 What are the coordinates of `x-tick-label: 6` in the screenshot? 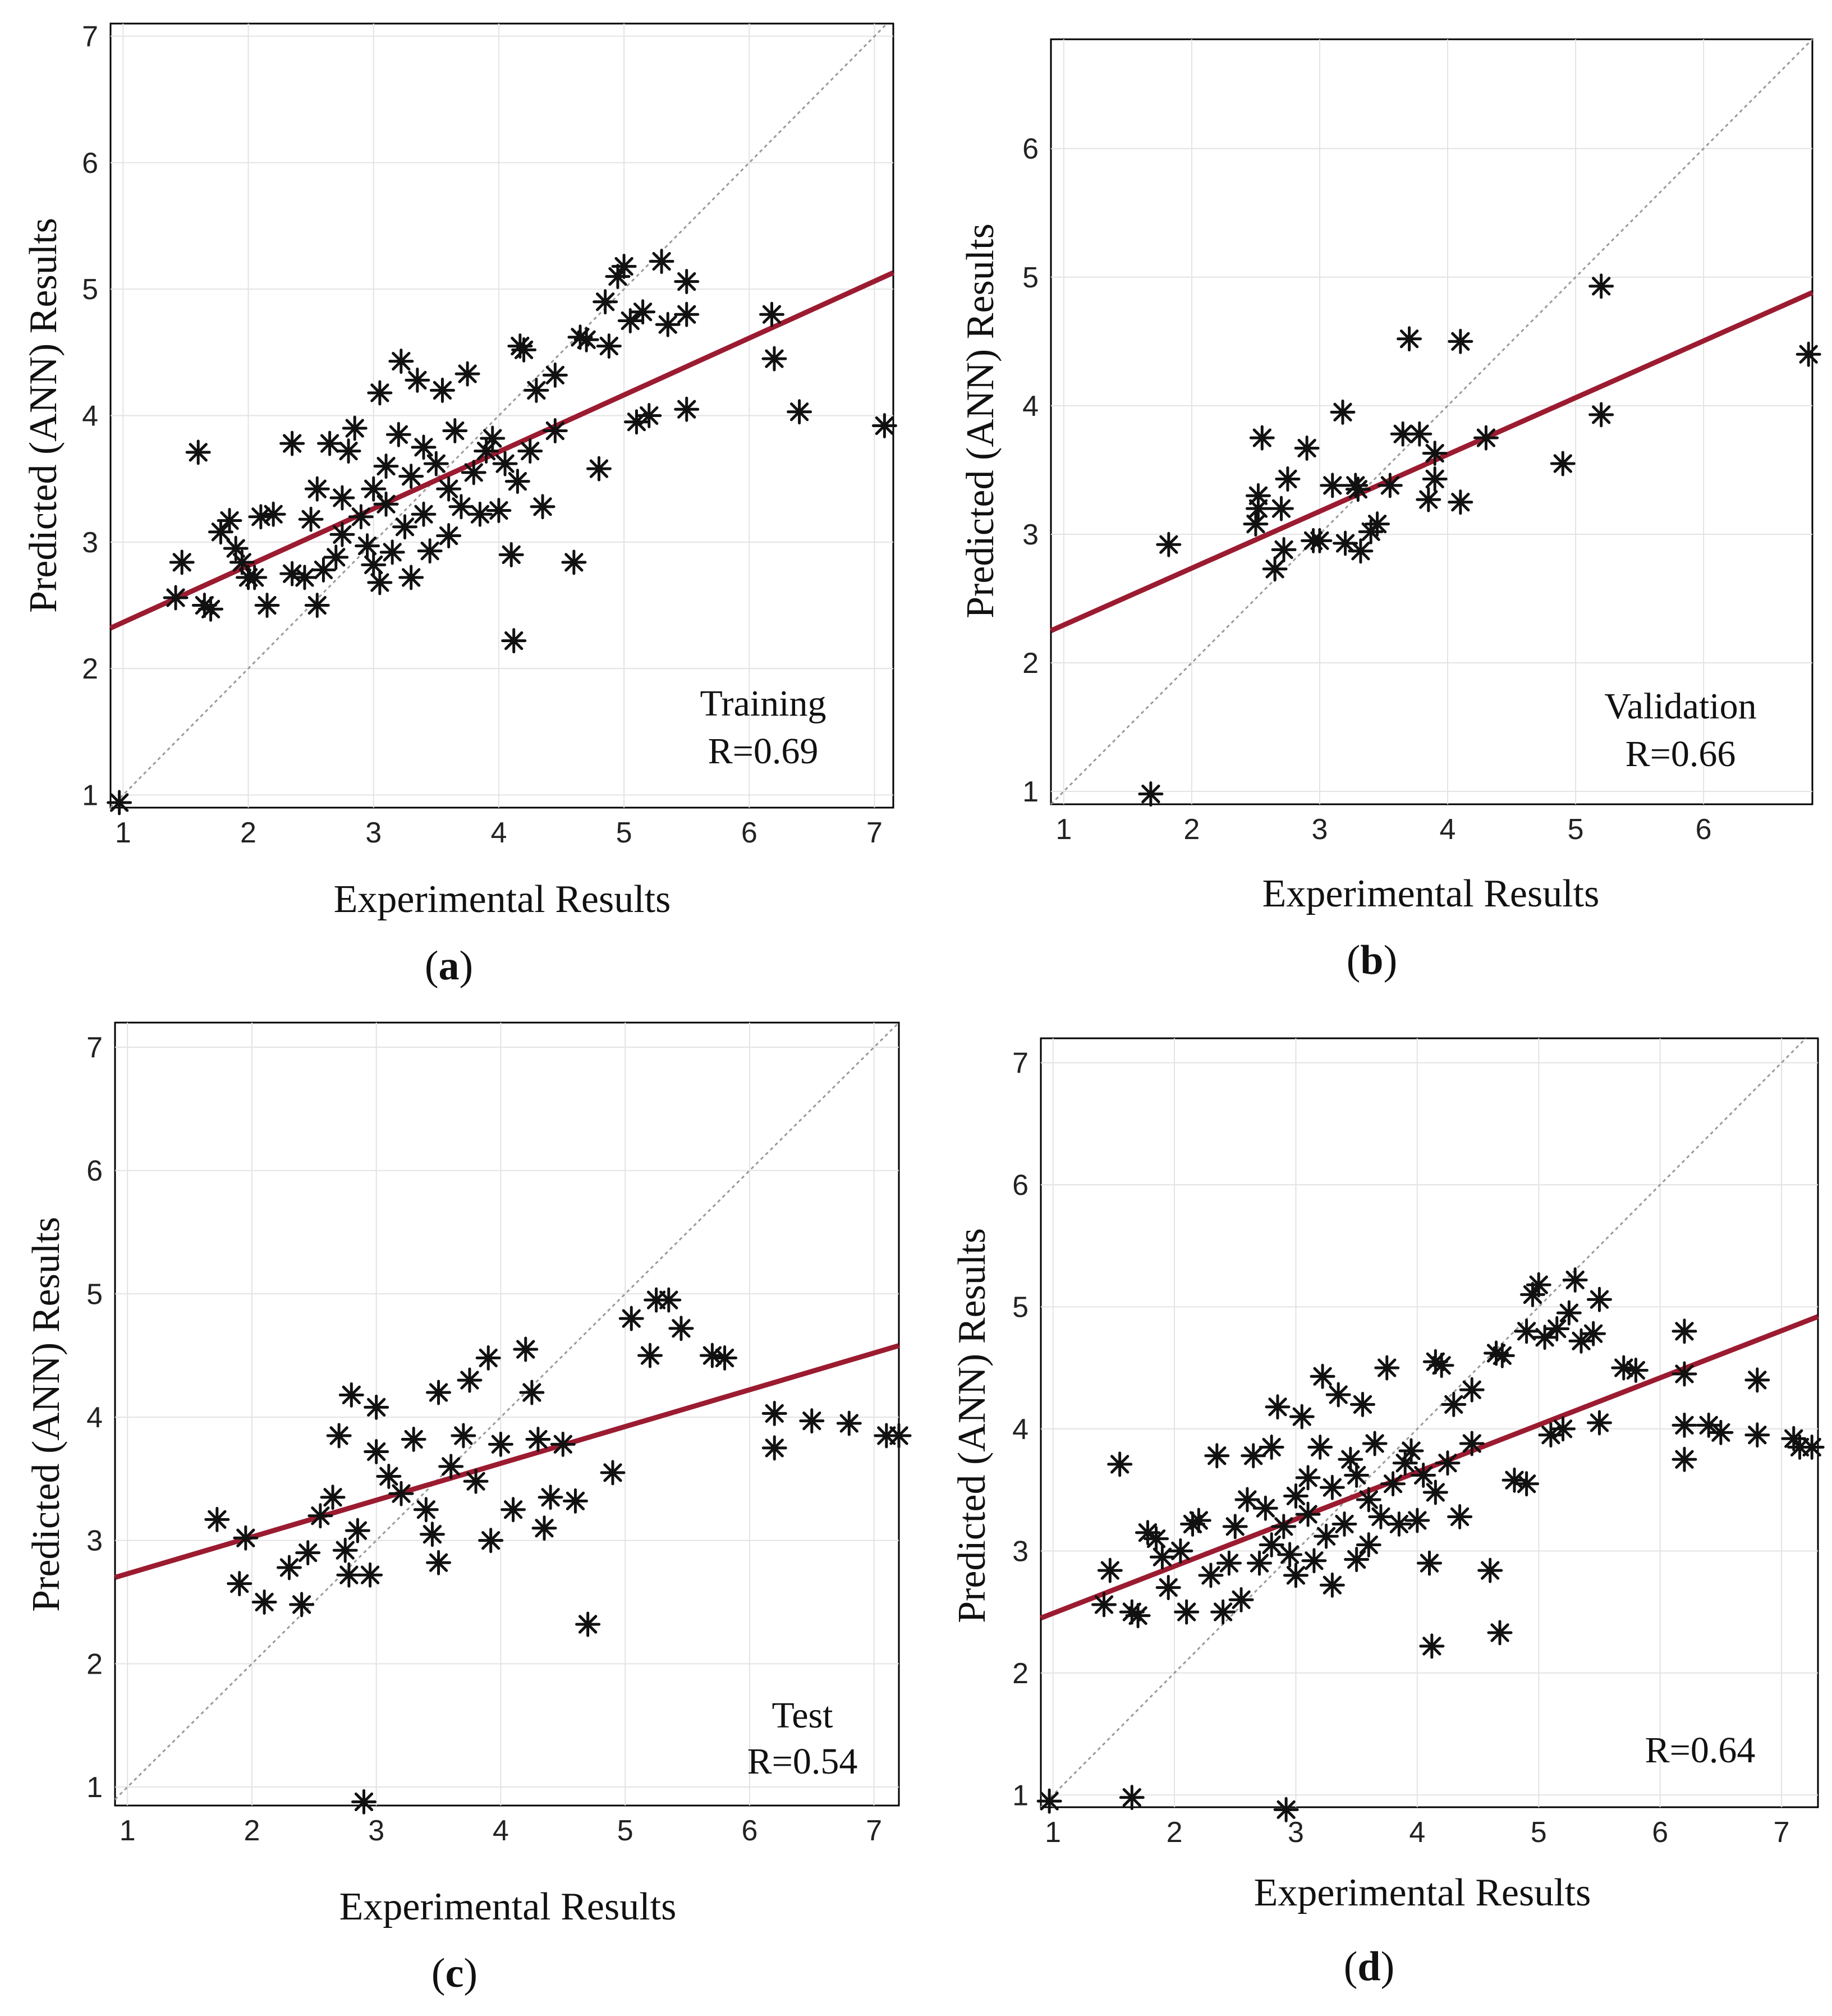 It's located at (1704, 830).